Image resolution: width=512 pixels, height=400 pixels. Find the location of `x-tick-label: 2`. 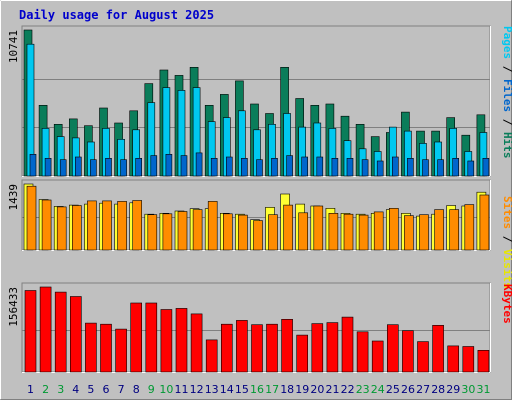

x-tick-label: 2 is located at coordinates (45, 389).